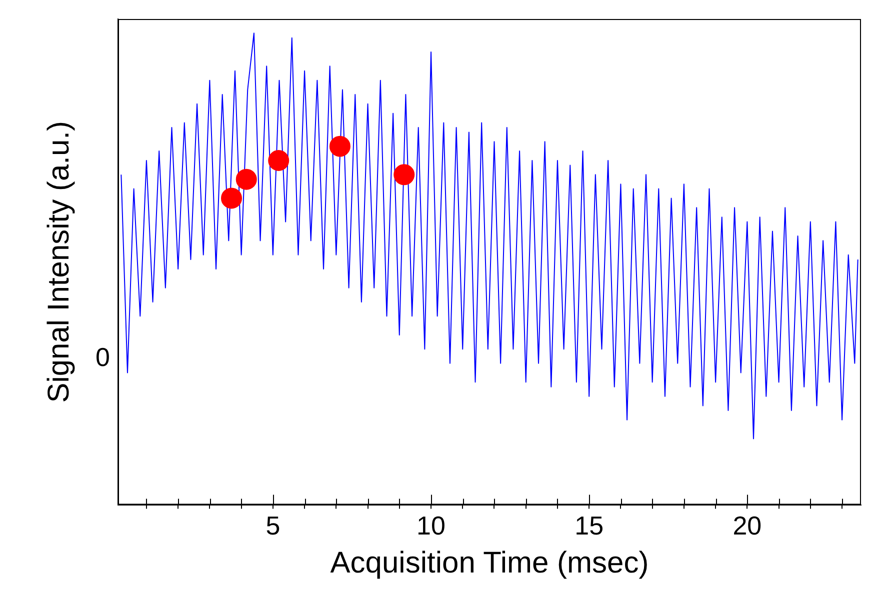 The height and width of the screenshot is (594, 880). Describe the element at coordinates (431, 525) in the screenshot. I see `x-tick-label: 10` at that location.